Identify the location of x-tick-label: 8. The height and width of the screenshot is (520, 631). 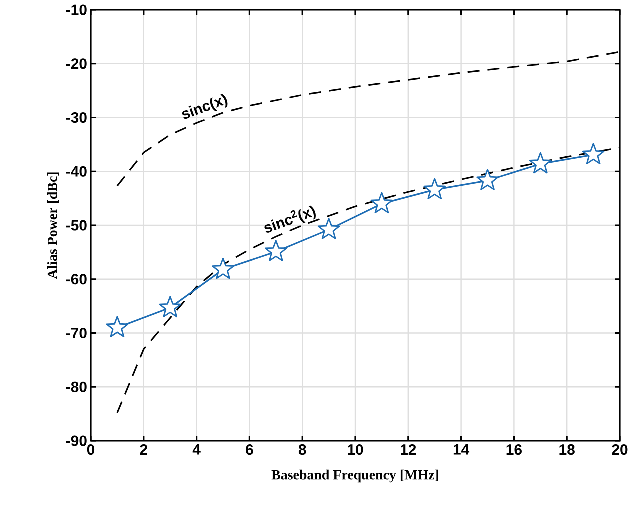
(302, 450).